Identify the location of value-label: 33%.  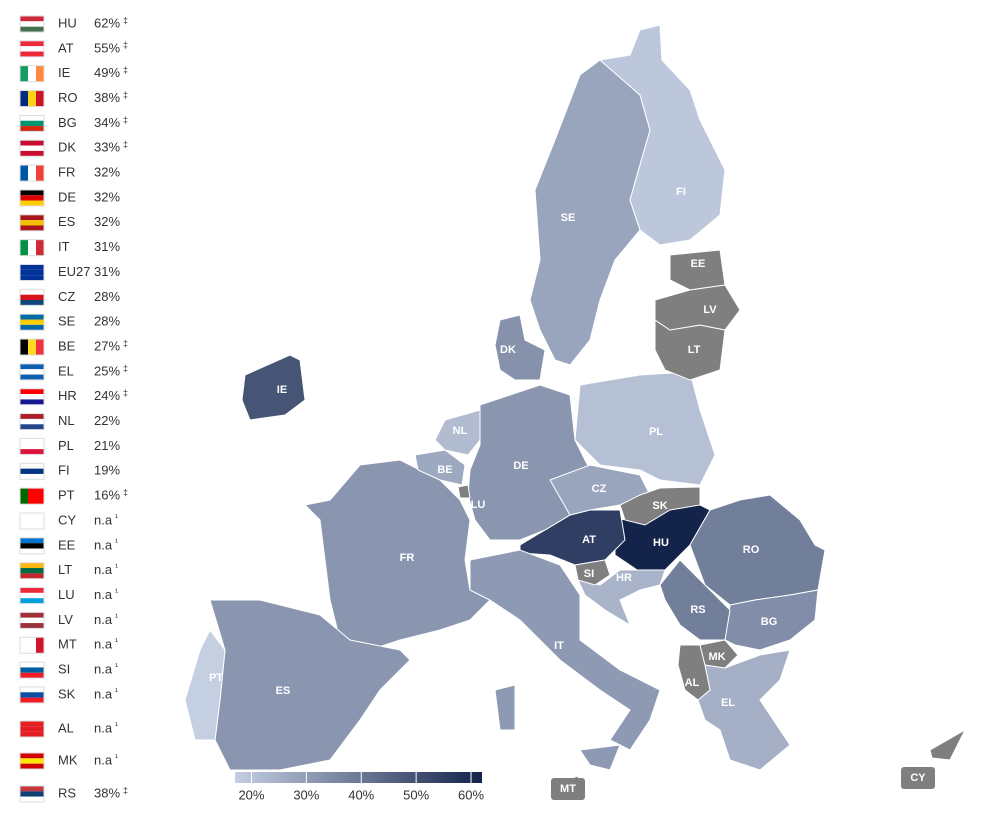
(107, 147).